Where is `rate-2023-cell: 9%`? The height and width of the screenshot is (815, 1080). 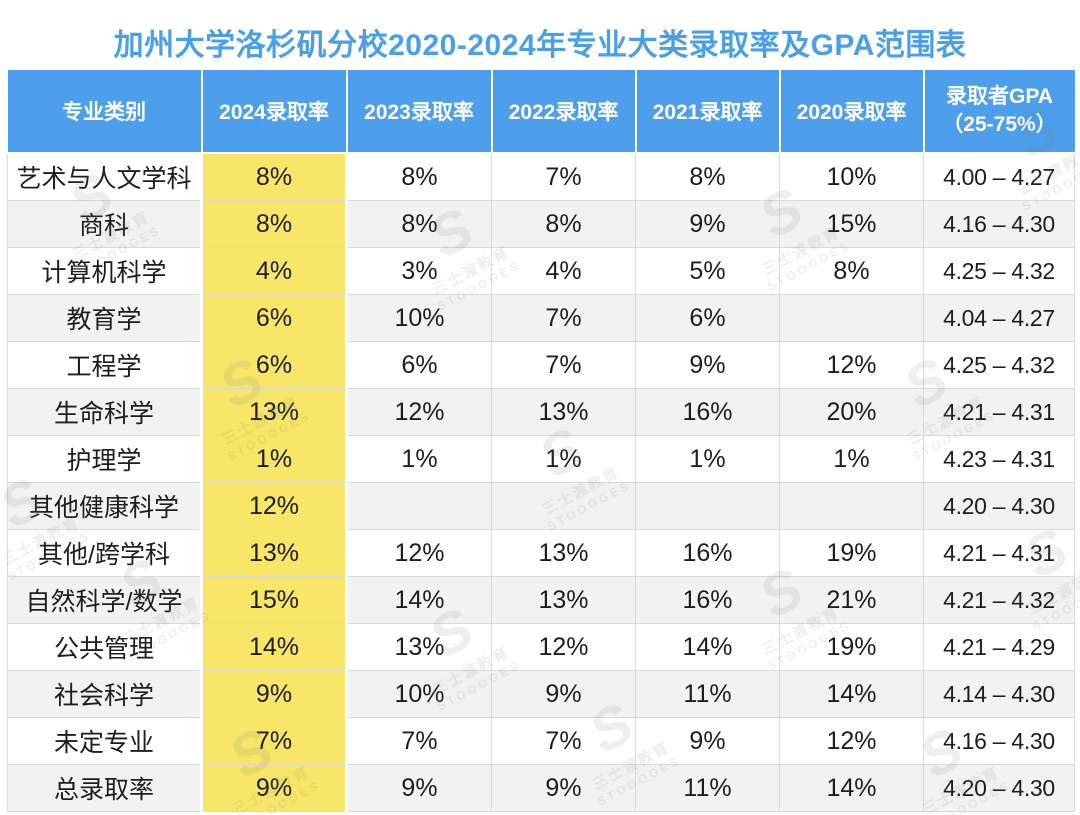
rate-2023-cell: 9% is located at coordinates (419, 788).